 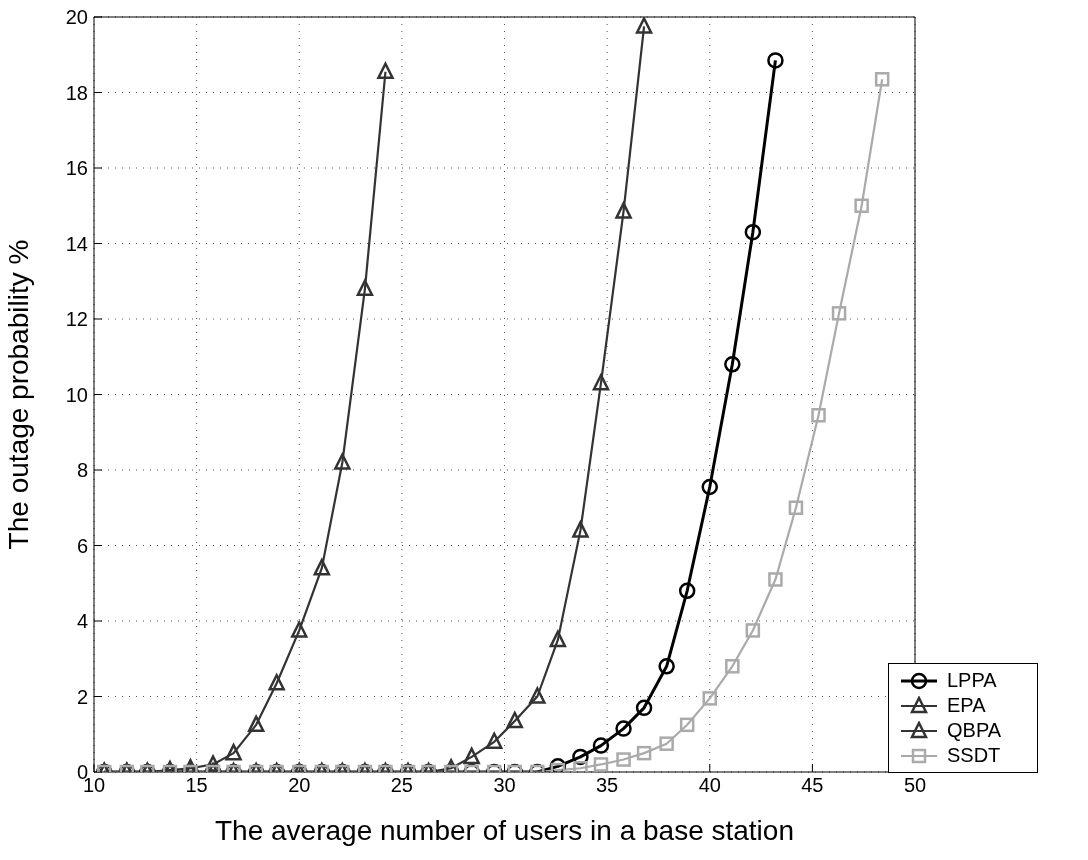 What do you see at coordinates (972, 680) in the screenshot?
I see `legend-label: LPPA` at bounding box center [972, 680].